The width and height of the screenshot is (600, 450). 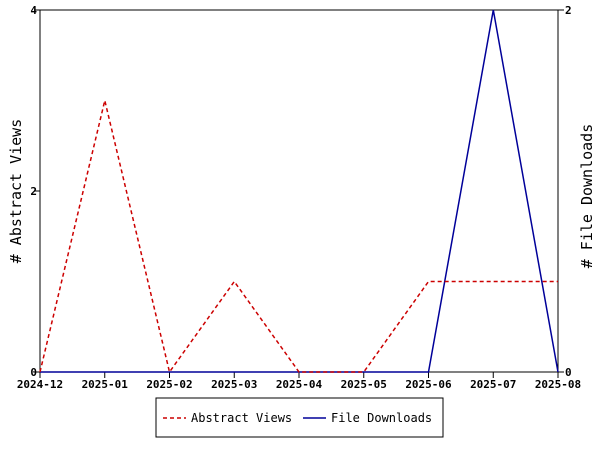 What do you see at coordinates (558, 384) in the screenshot?
I see `x-tick-label: 2025-08` at bounding box center [558, 384].